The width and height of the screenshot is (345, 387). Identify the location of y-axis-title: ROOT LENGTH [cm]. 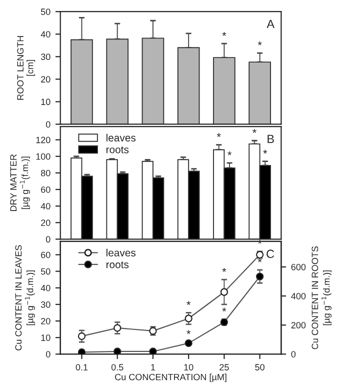
(26, 68).